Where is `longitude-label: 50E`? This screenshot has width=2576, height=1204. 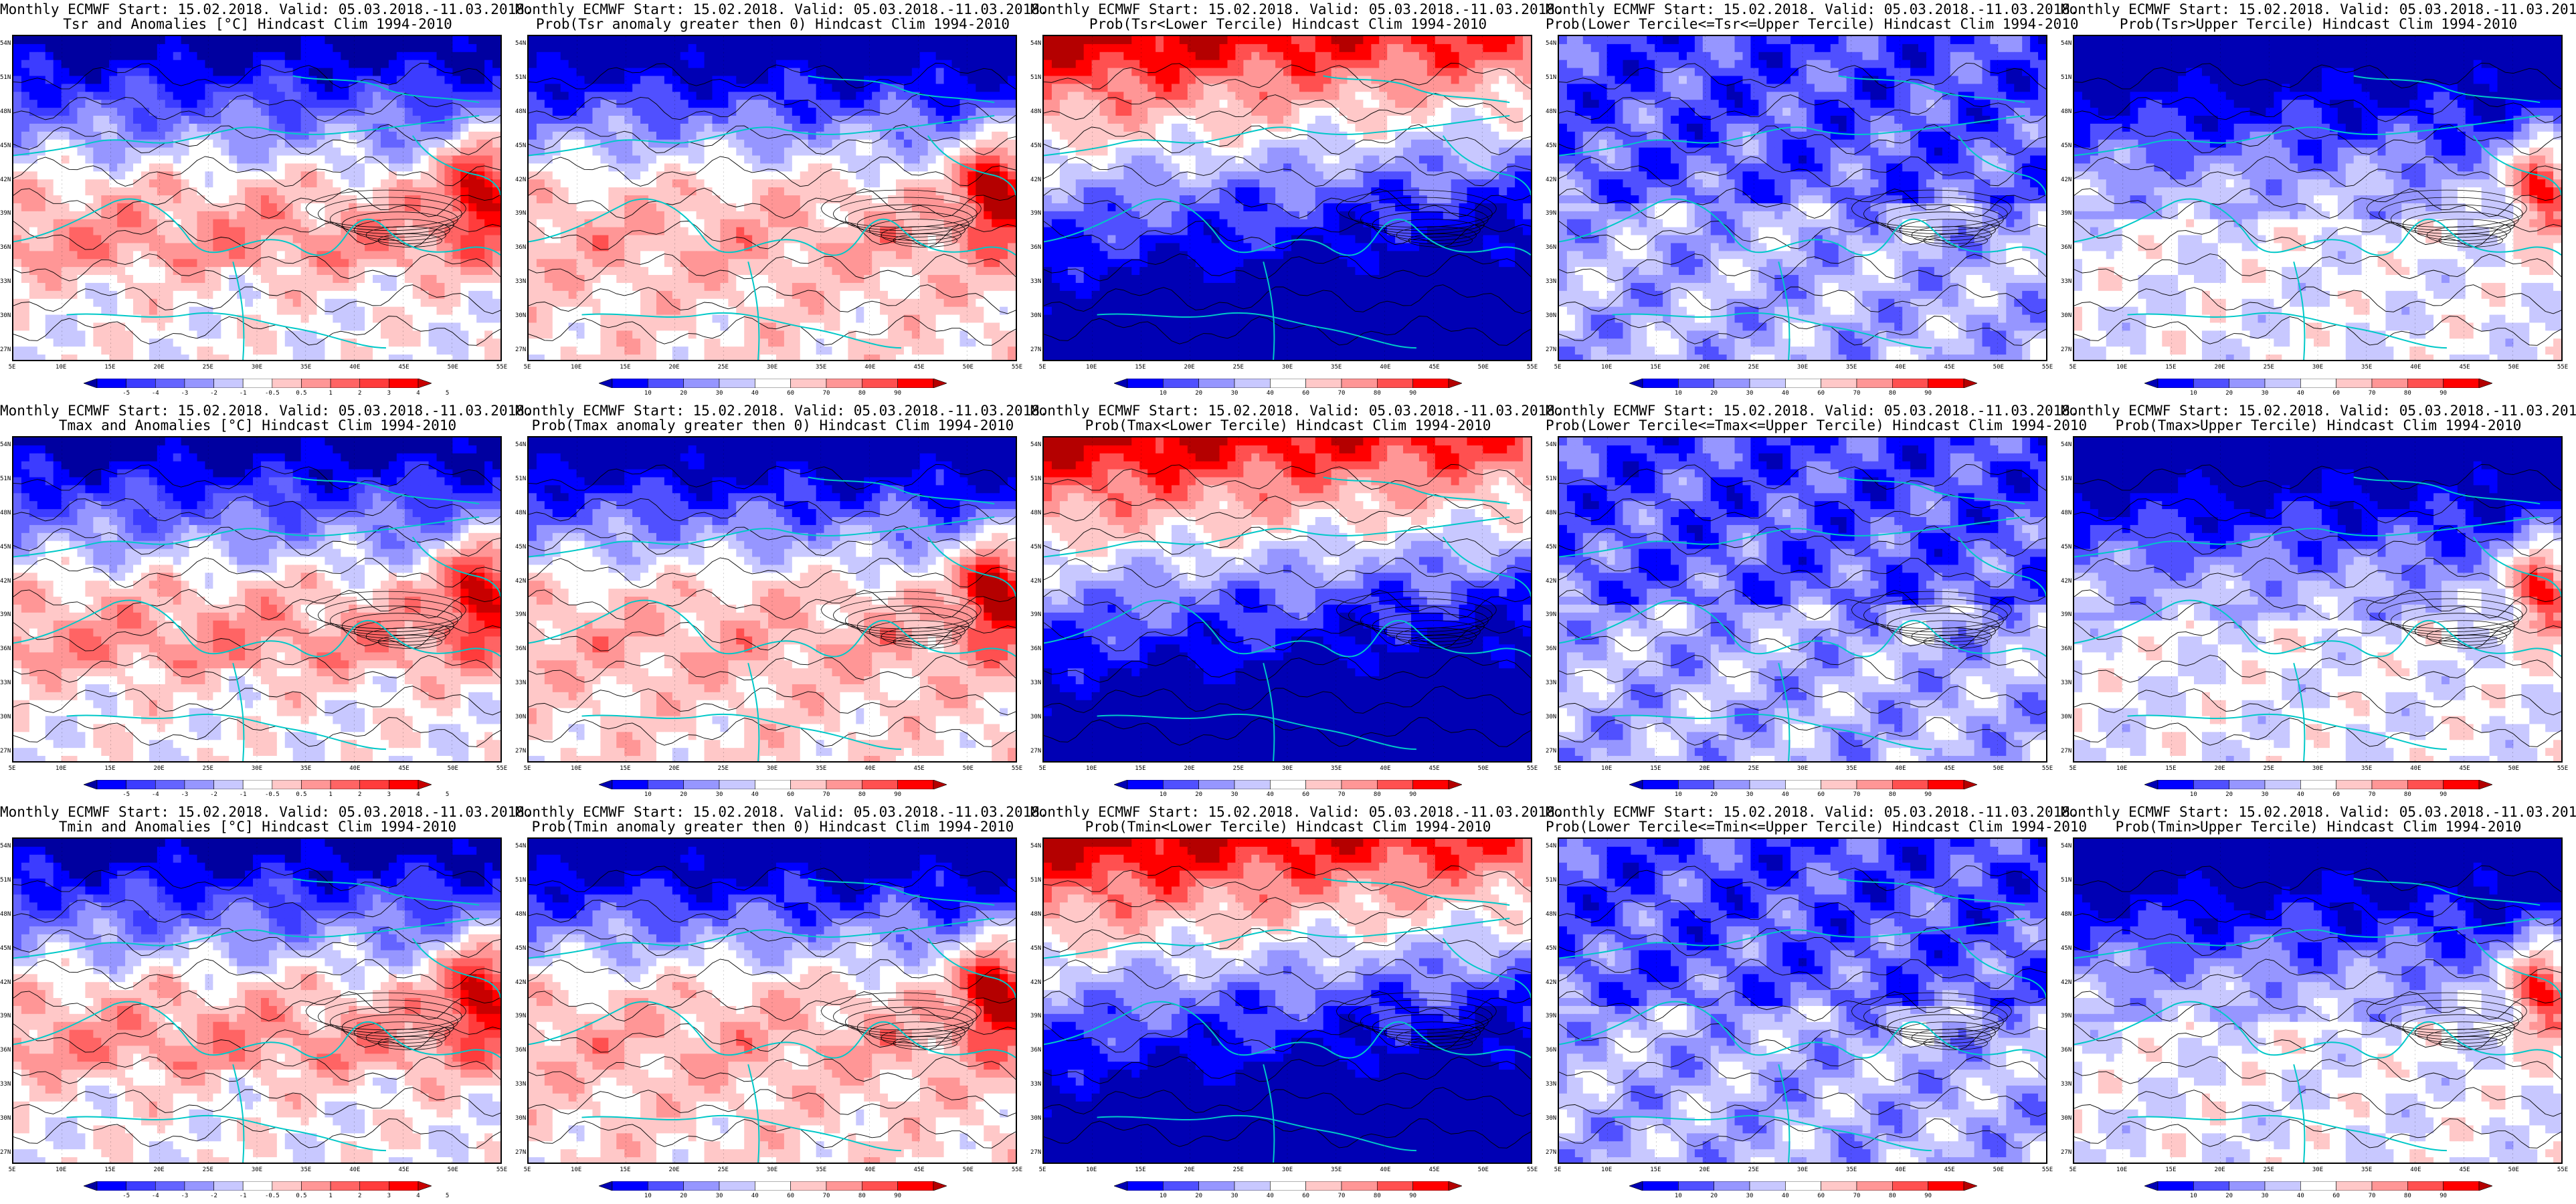
longitude-label: 50E is located at coordinates (453, 367).